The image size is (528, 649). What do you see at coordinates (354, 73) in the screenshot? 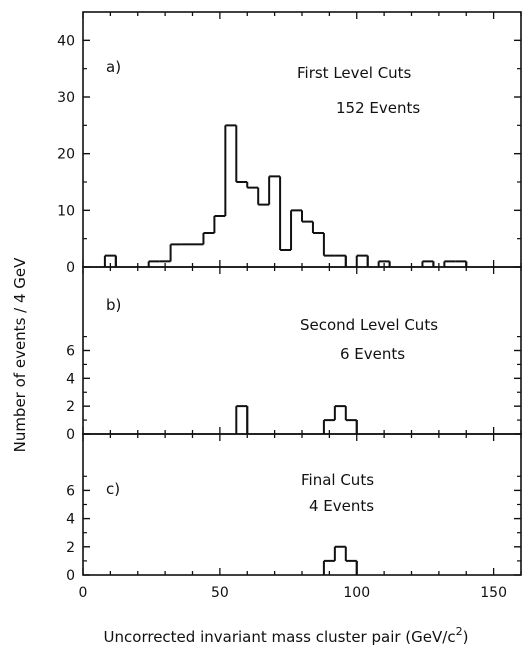
I see `panel-annotation: First Level Cuts` at bounding box center [354, 73].